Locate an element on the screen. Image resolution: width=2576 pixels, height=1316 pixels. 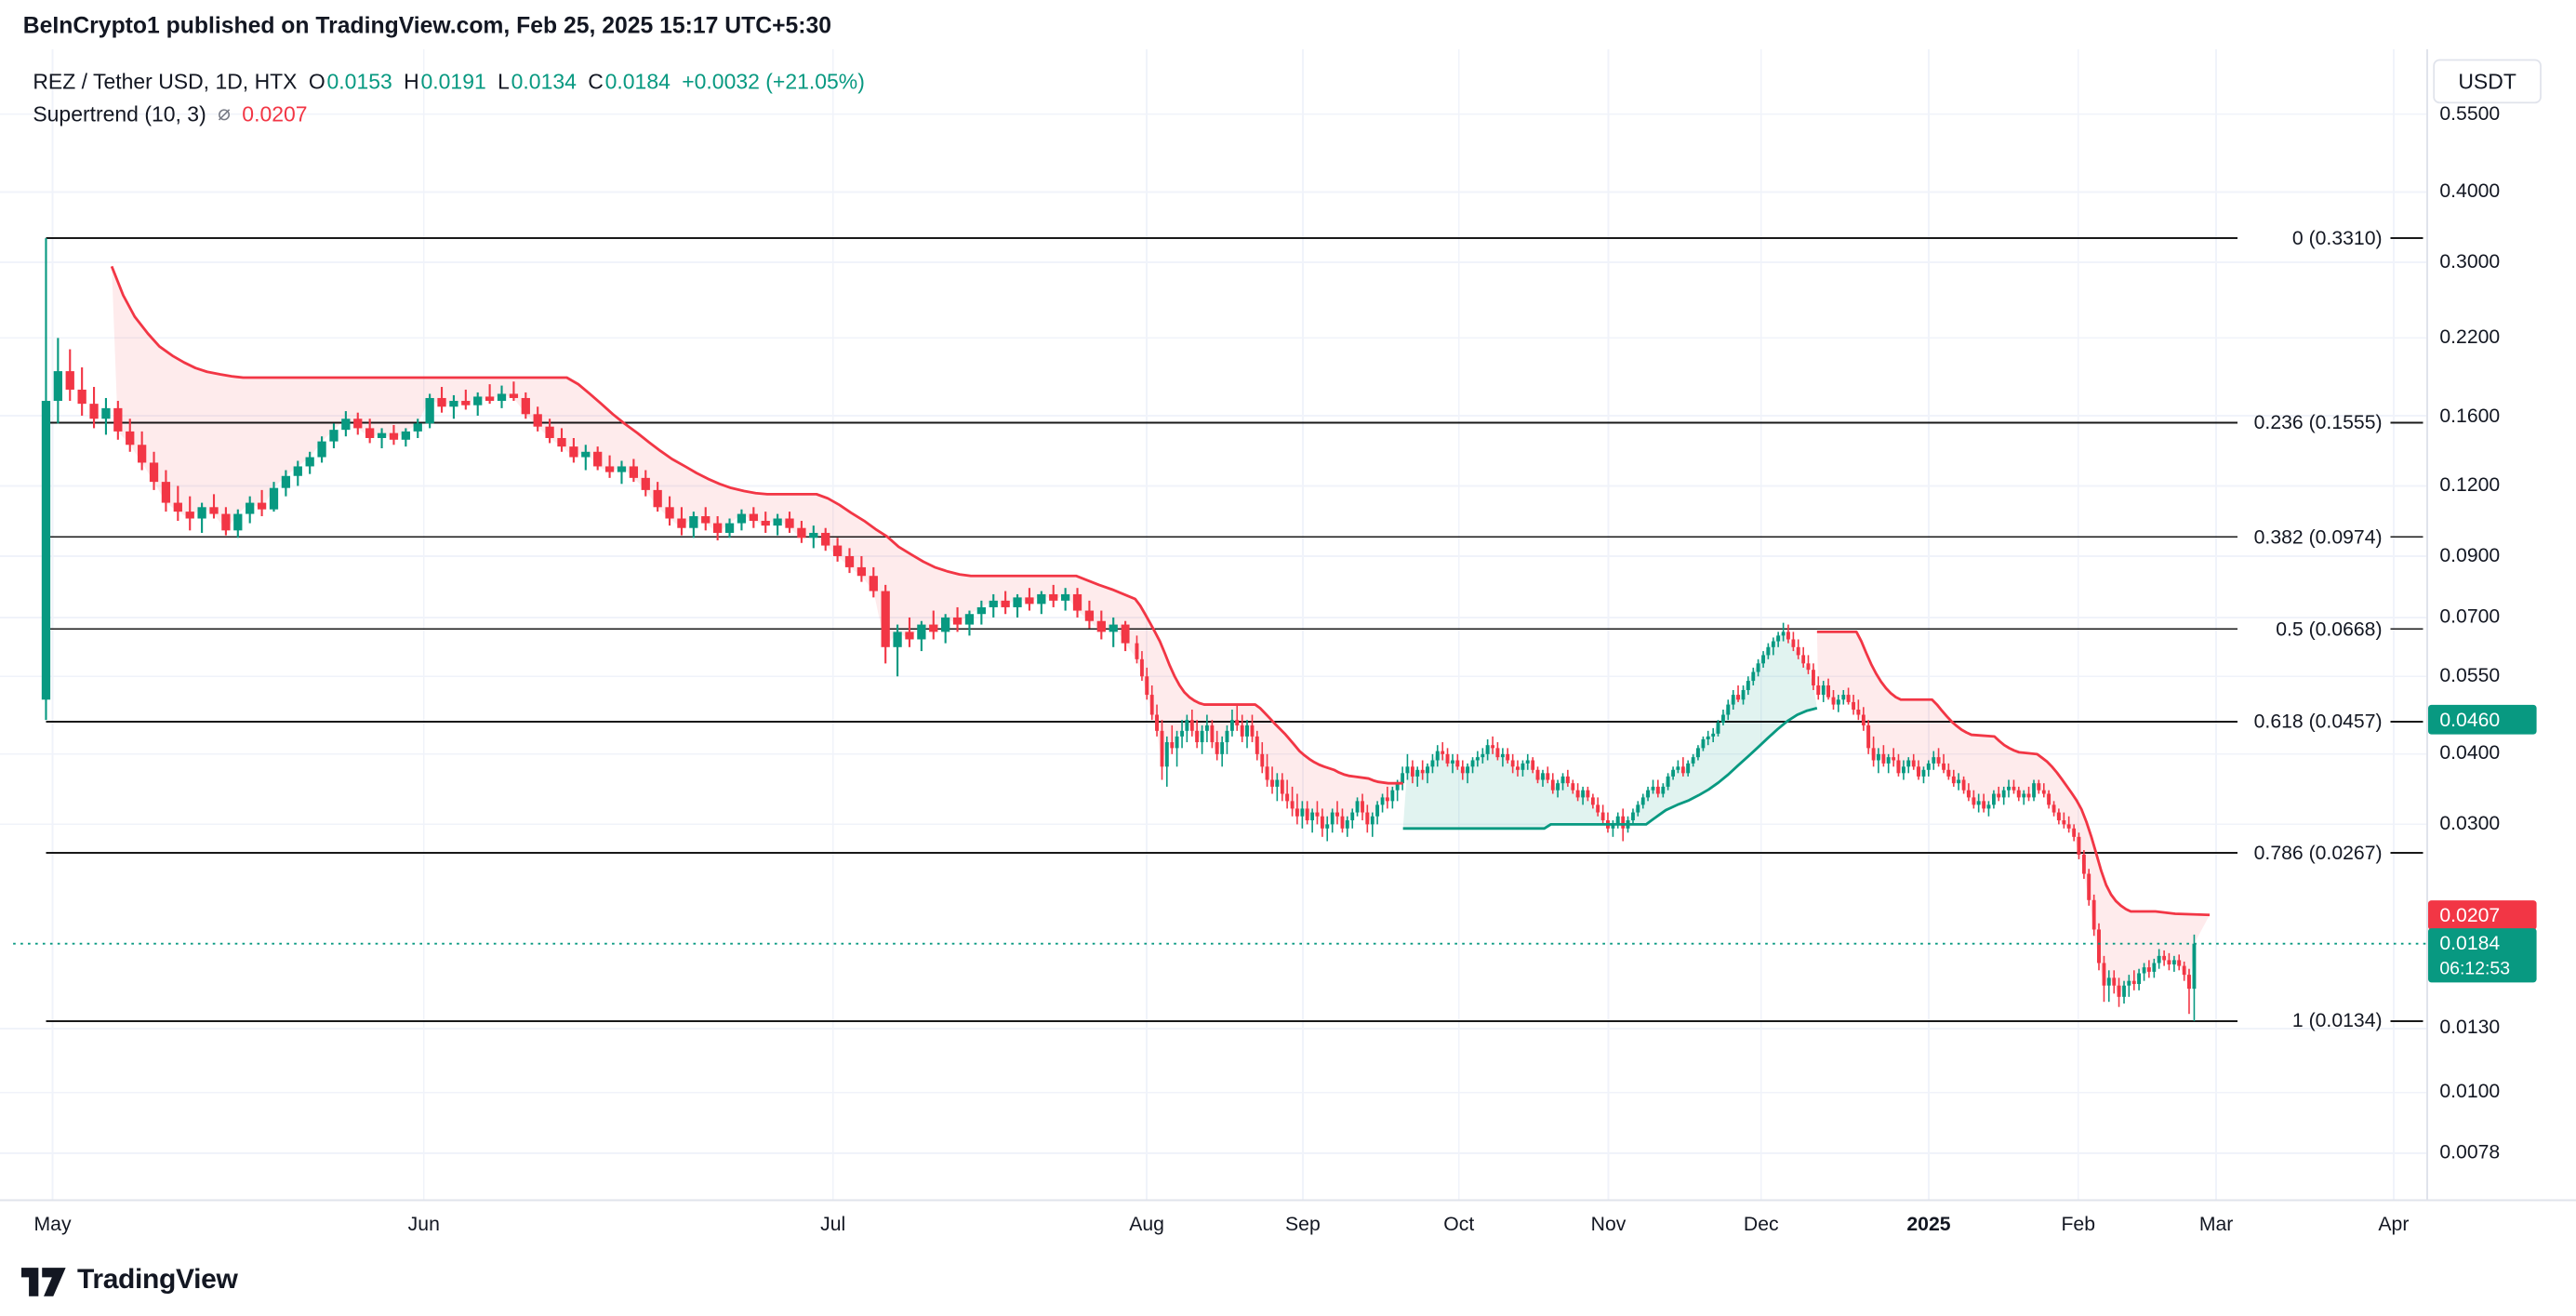
tradingview-logo: TradingView is located at coordinates (129, 1279).